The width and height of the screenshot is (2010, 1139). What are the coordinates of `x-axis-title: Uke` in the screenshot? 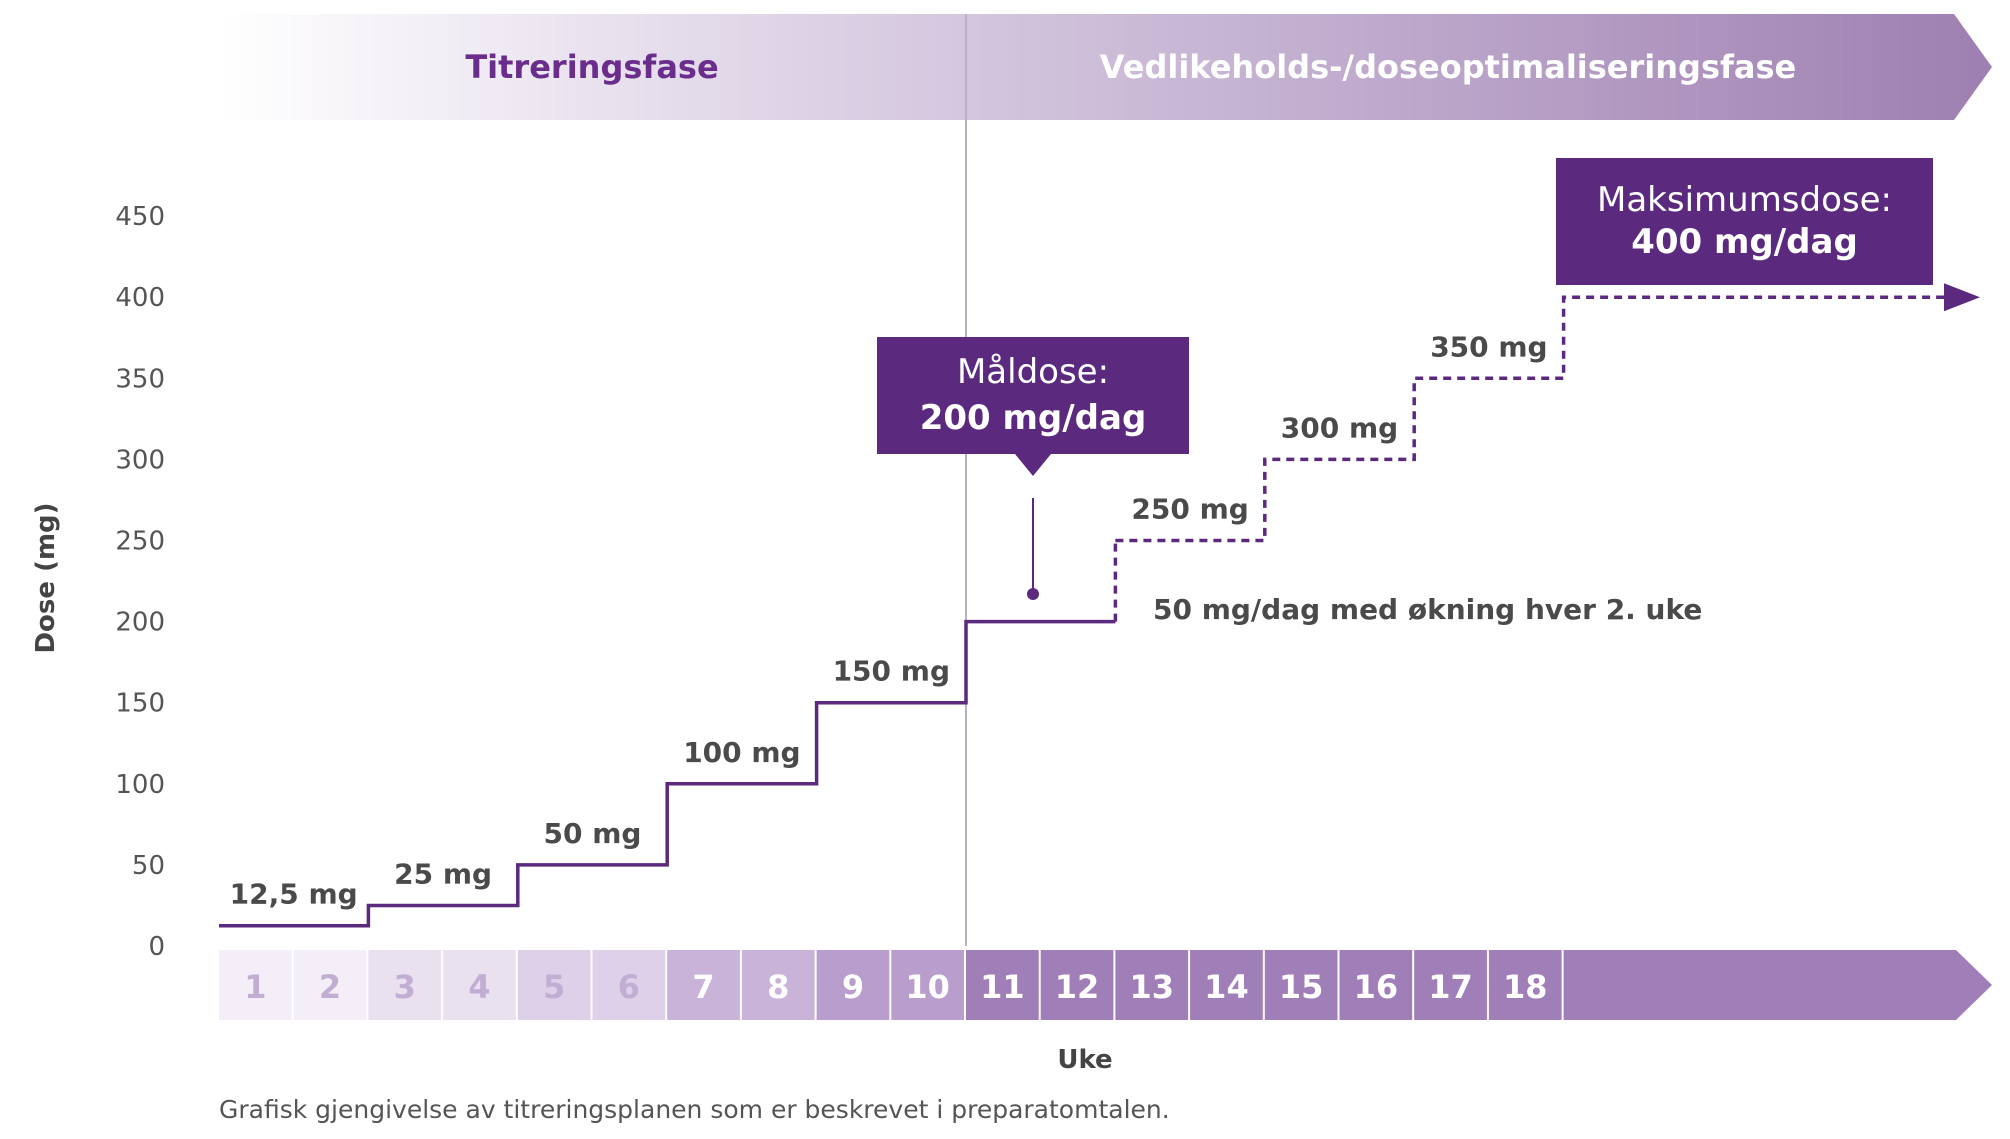 It's located at (1084, 1060).